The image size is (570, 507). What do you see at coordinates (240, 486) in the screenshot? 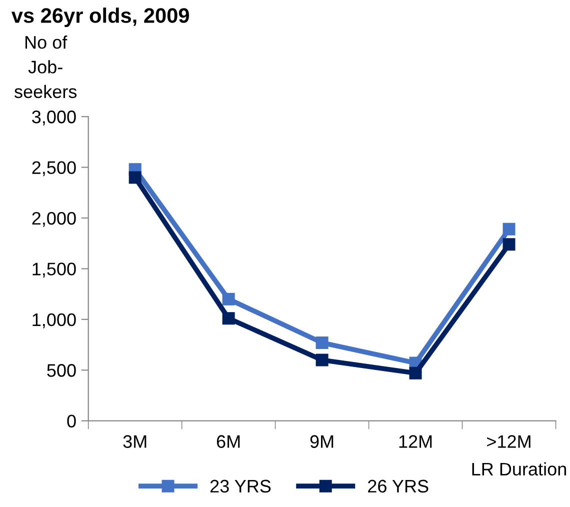
I see `legend-label: 23 YRS` at bounding box center [240, 486].